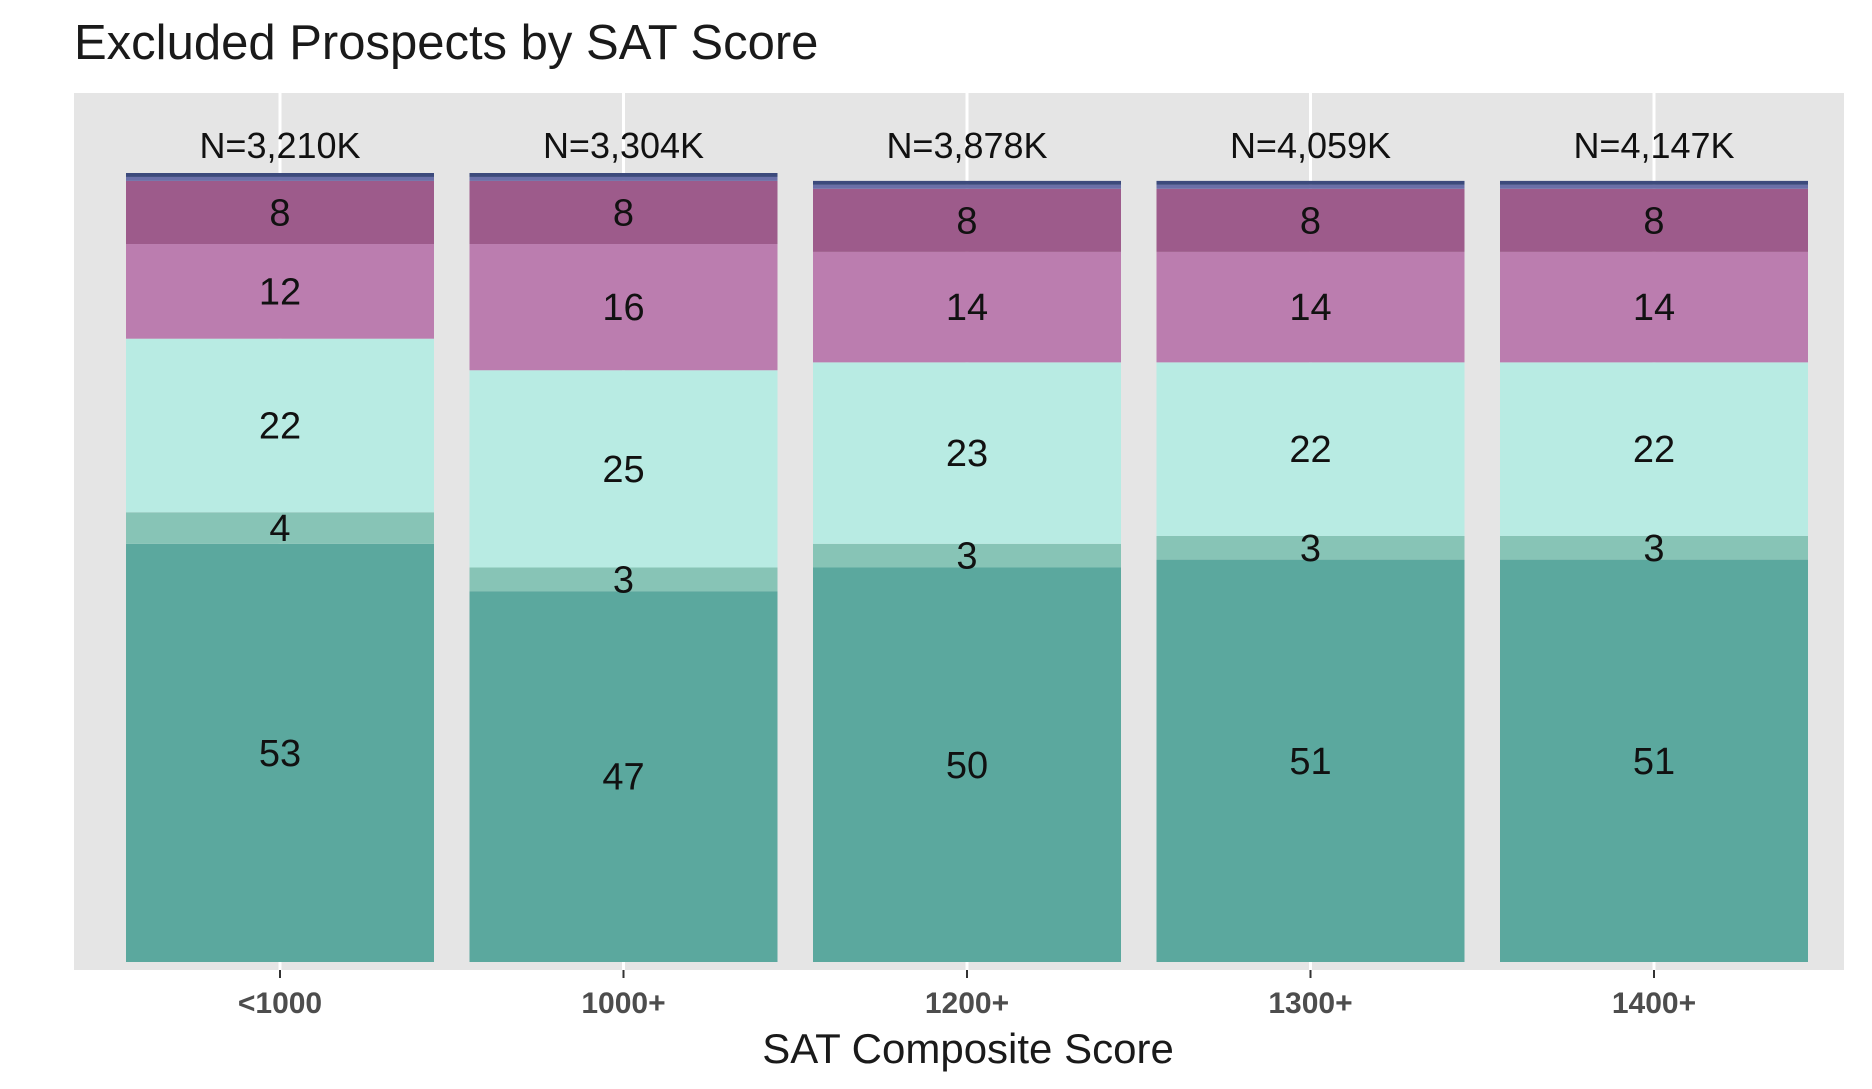 The width and height of the screenshot is (1872, 1089). I want to click on total-label: N=4,147K, so click(1653, 145).